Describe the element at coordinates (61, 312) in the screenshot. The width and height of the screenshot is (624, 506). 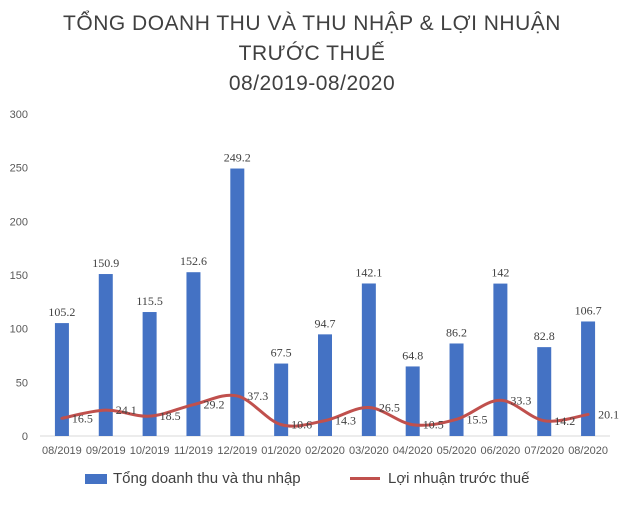
I see `bar-data-label: 105.2` at that location.